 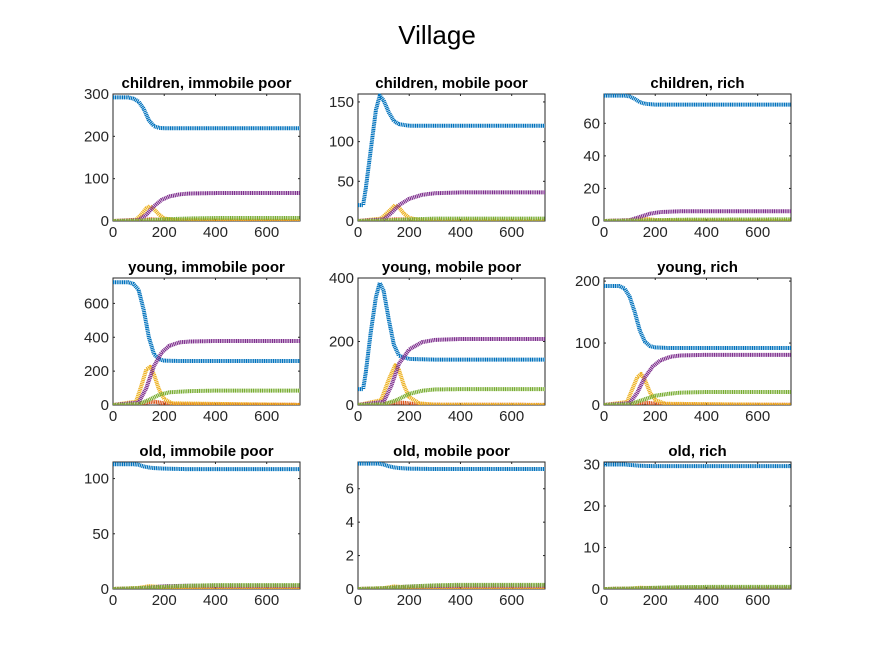 I want to click on figure-title: Village, so click(x=437, y=35).